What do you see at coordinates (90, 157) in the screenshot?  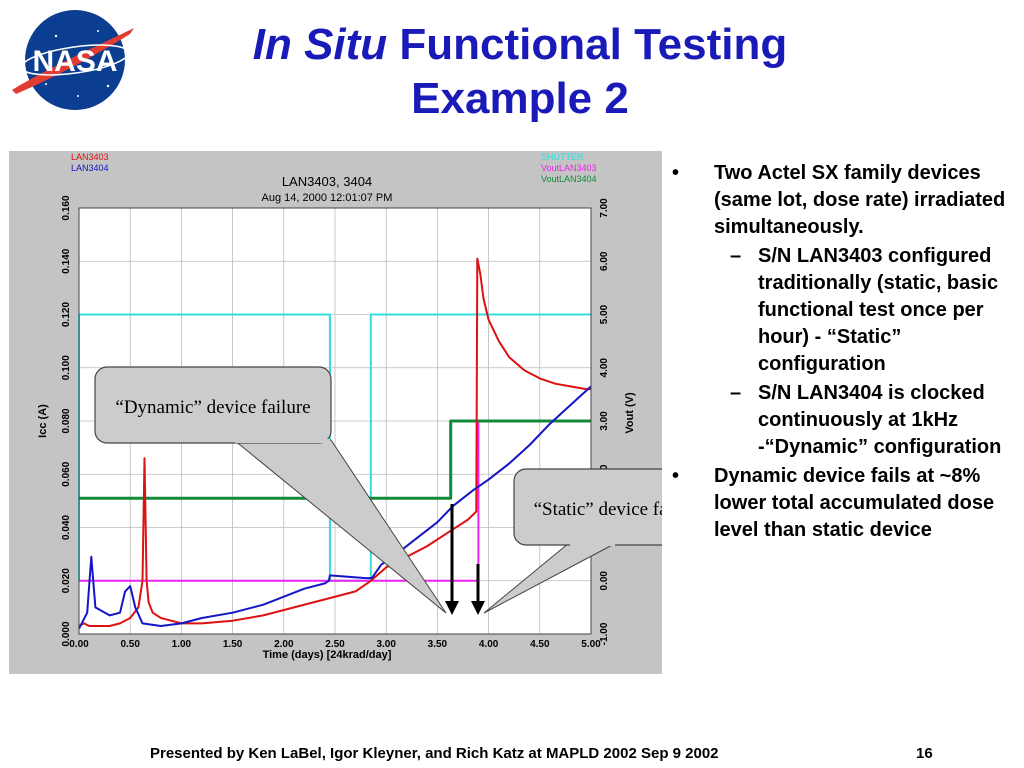 I see `legend-entry: LAN3403` at bounding box center [90, 157].